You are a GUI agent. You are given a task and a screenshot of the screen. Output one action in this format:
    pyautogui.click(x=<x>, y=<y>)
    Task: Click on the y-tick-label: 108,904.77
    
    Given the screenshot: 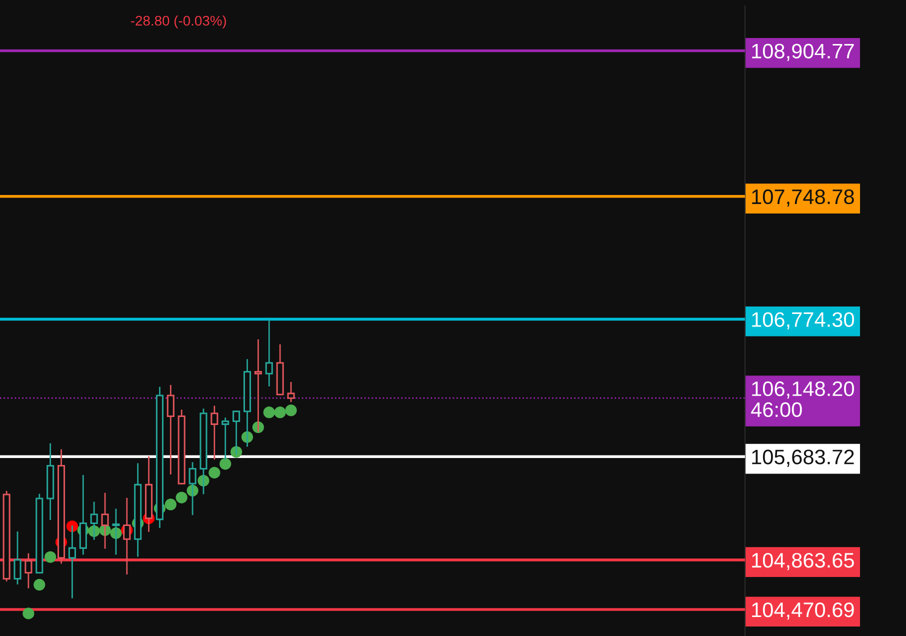 What is the action you would take?
    pyautogui.click(x=803, y=52)
    